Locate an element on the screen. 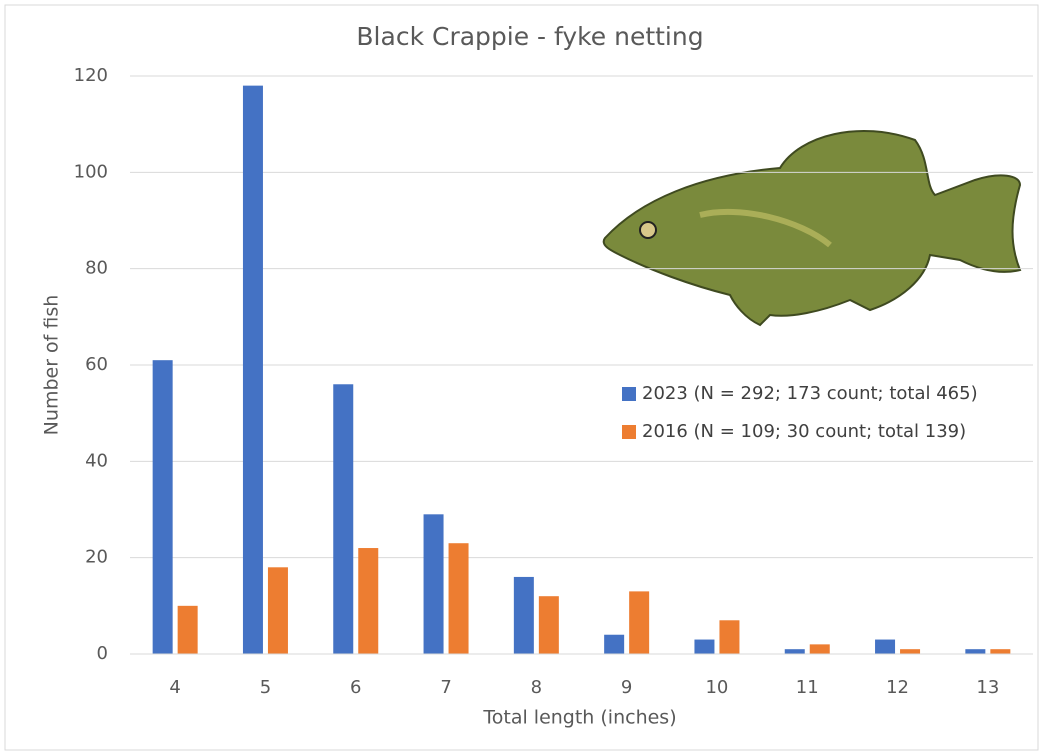 This screenshot has height=755, width=1043. x-tick-label: 13 is located at coordinates (987, 687).